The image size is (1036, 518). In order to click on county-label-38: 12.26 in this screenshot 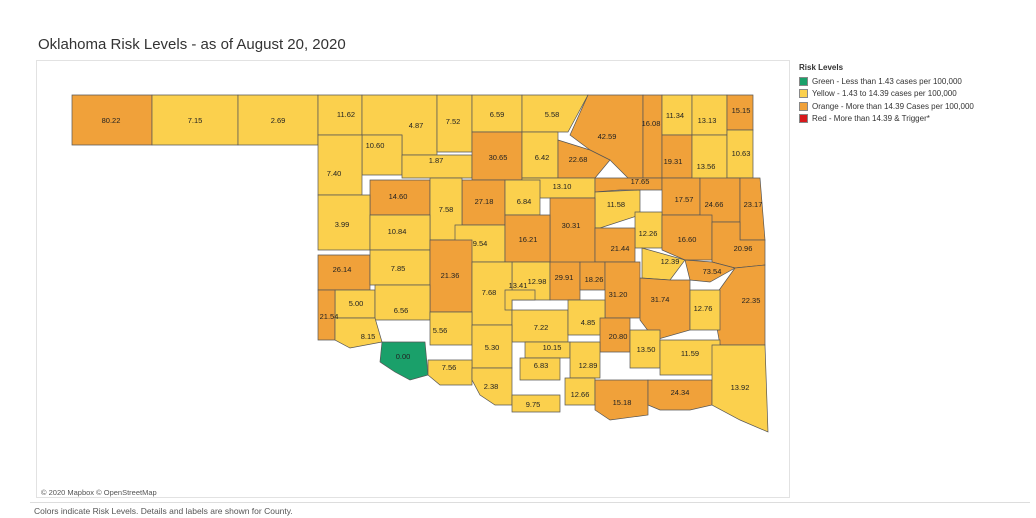, I will do `click(648, 233)`.